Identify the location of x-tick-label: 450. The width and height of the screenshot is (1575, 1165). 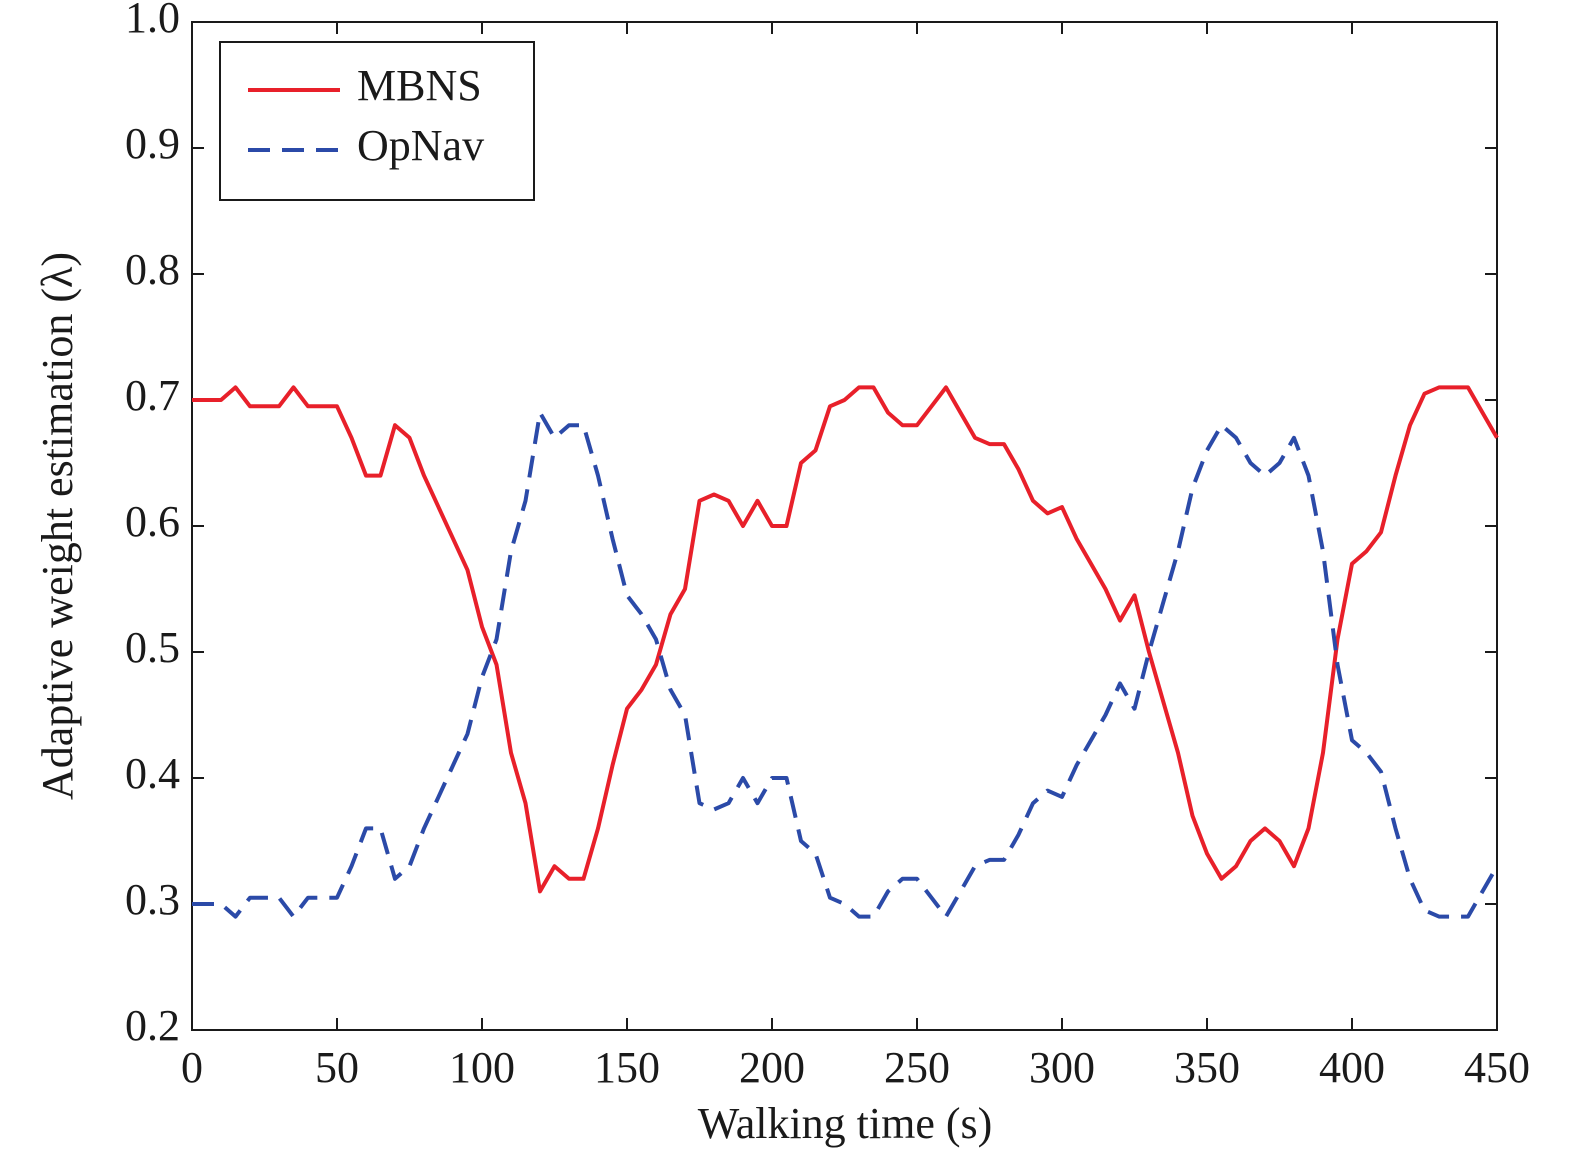
(1497, 1067).